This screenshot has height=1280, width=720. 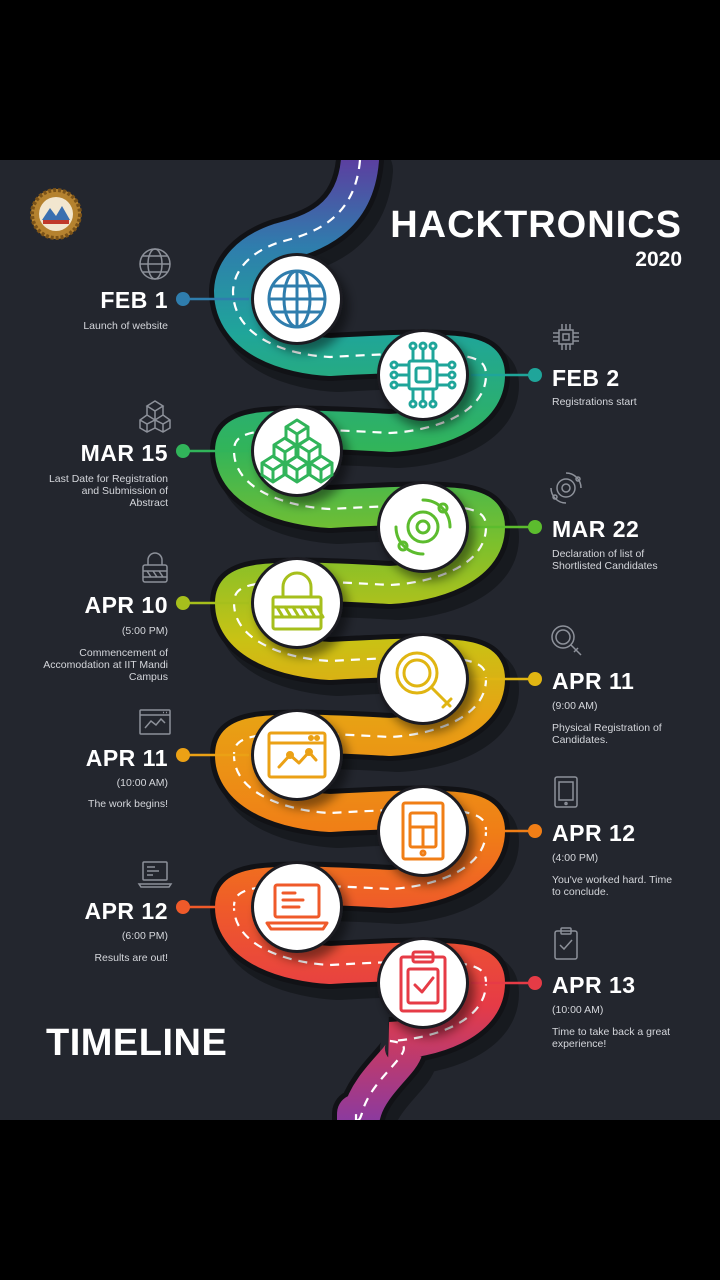 What do you see at coordinates (575, 706) in the screenshot?
I see `event-time: (9:00 AM)` at bounding box center [575, 706].